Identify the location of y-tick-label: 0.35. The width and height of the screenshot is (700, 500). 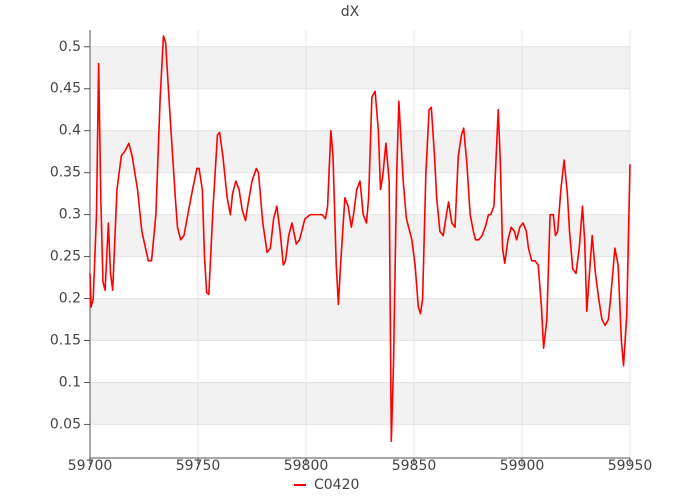
(65, 173).